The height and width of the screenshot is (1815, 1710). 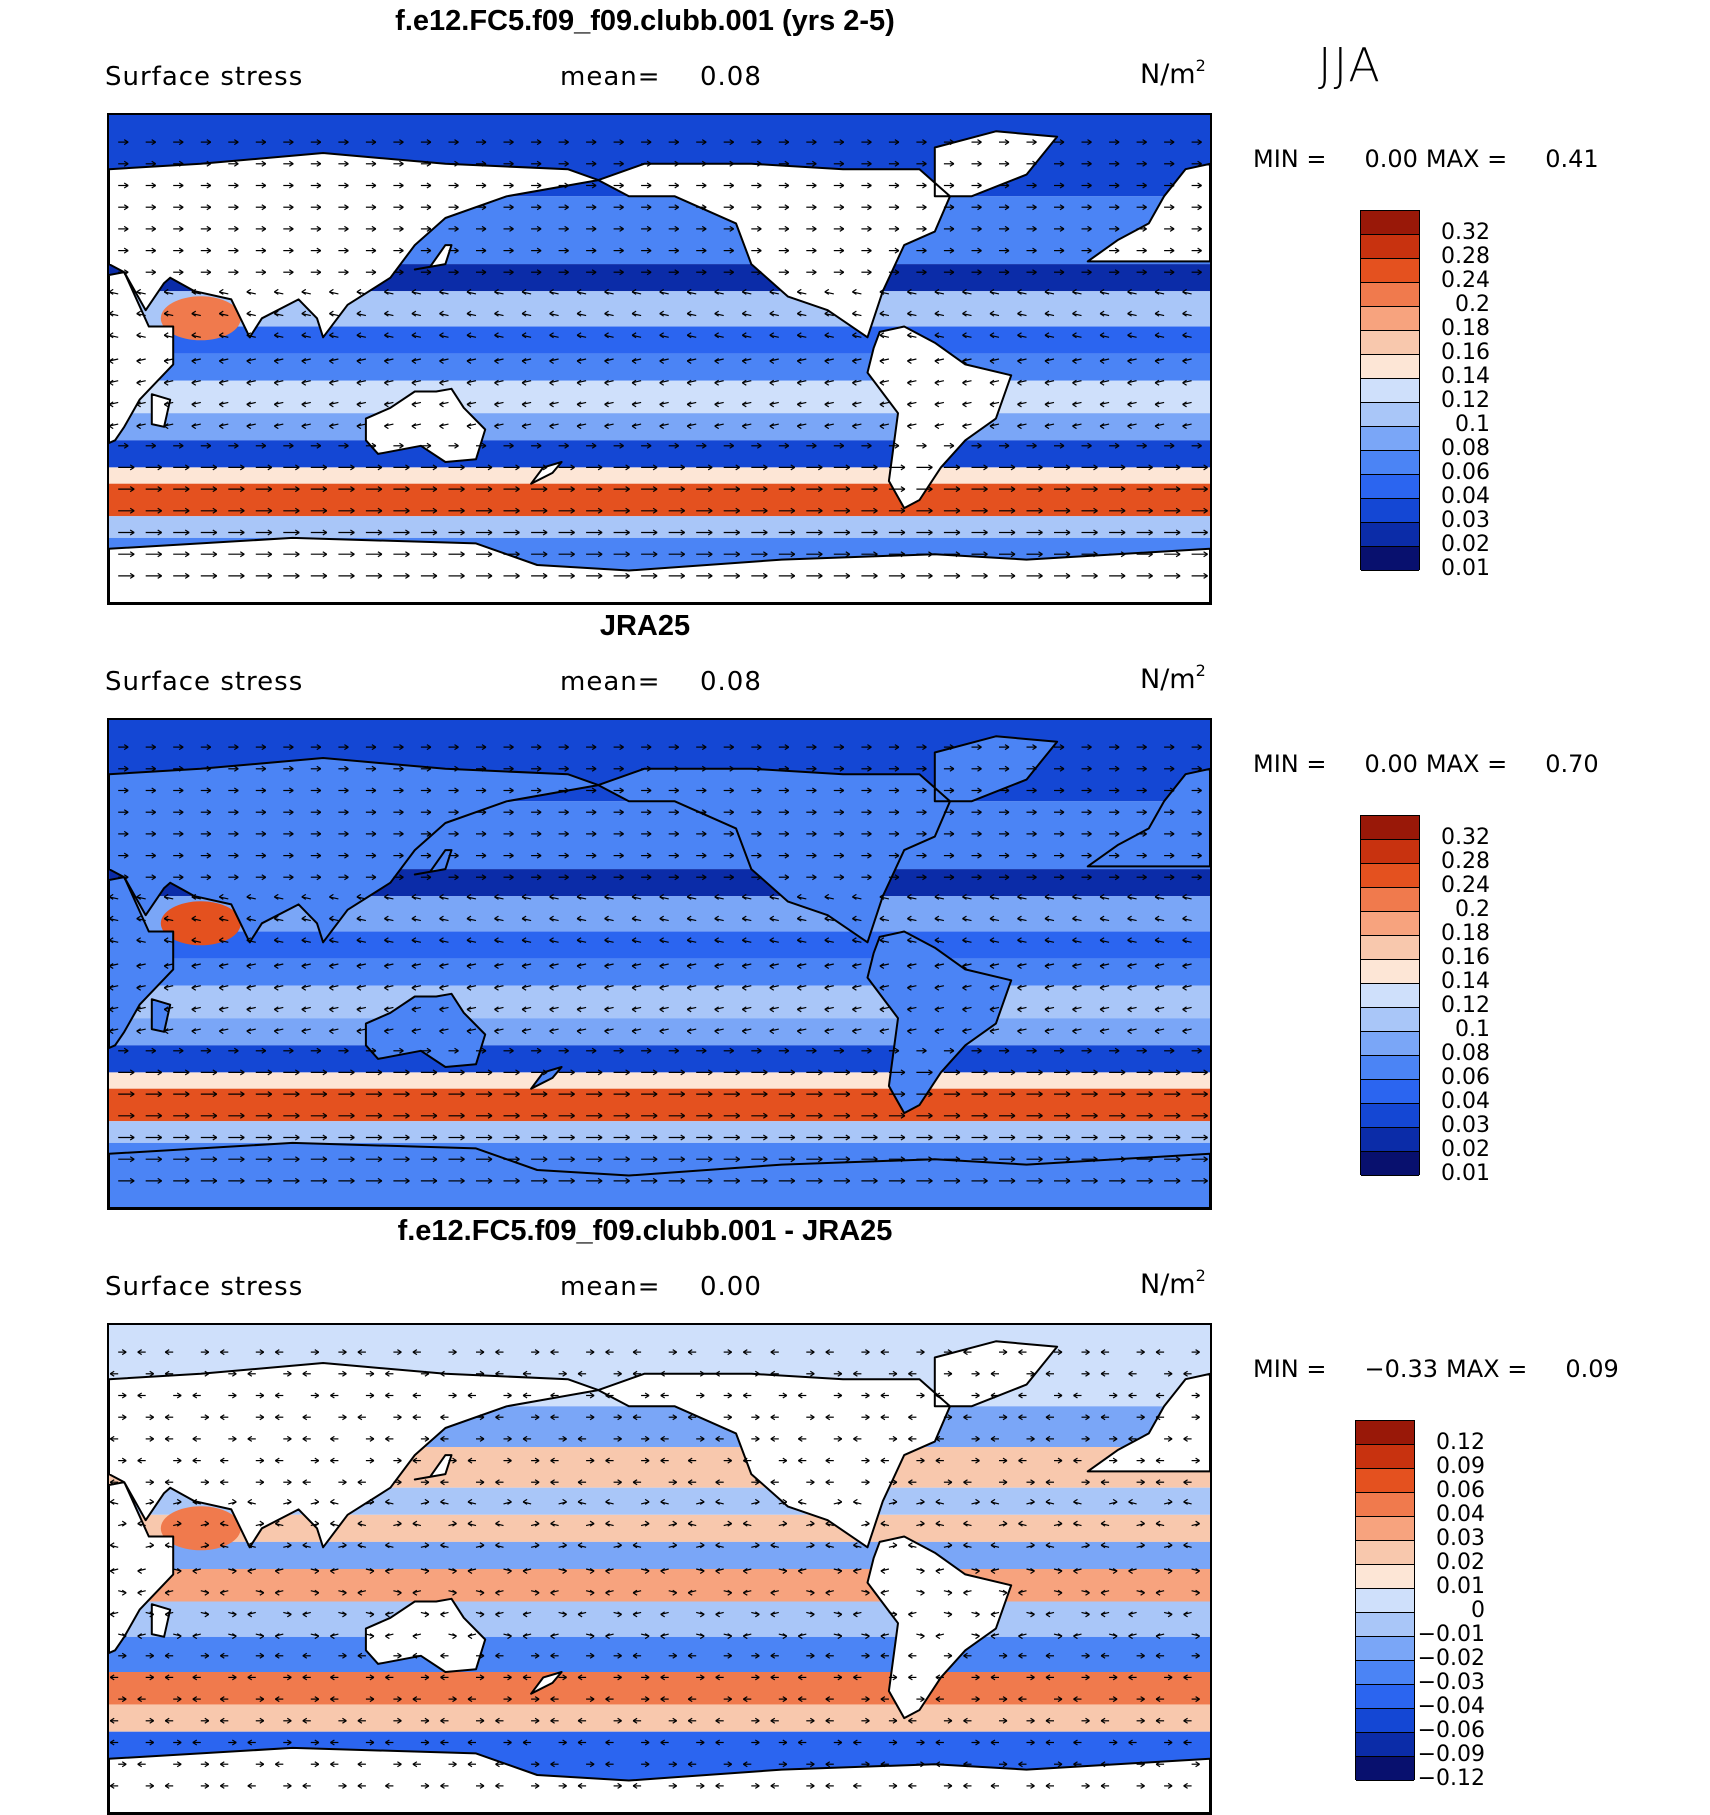 What do you see at coordinates (1200, 1275) in the screenshot?
I see `units-power: 2` at bounding box center [1200, 1275].